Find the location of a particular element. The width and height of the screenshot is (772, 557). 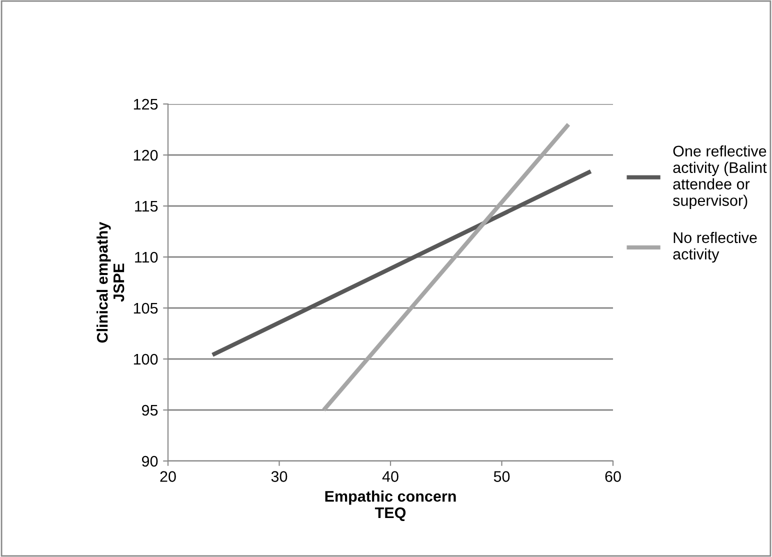

x-tick-label: 20 is located at coordinates (168, 476).